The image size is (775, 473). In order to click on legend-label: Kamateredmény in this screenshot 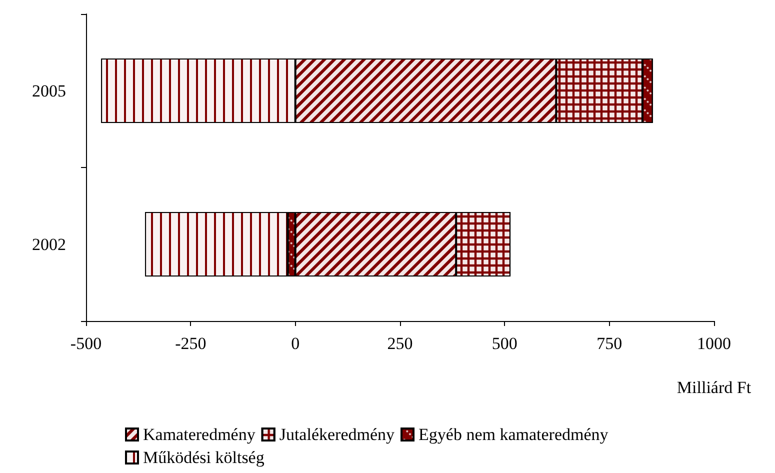, I will do `click(199, 434)`.